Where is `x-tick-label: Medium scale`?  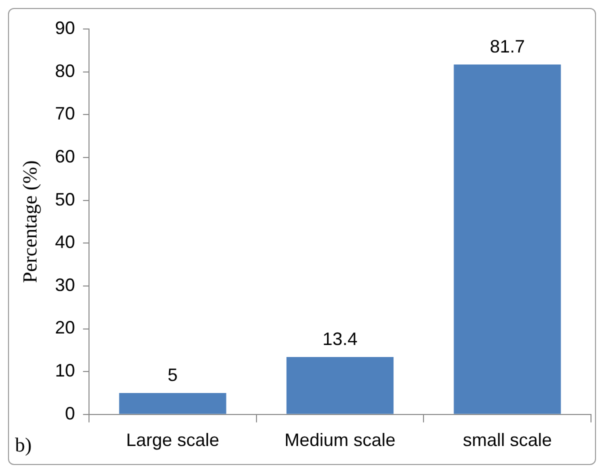 x-tick-label: Medium scale is located at coordinates (340, 440).